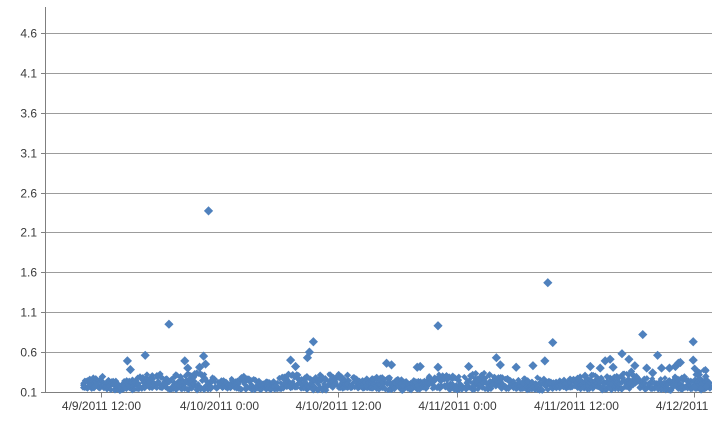 The width and height of the screenshot is (712, 437). What do you see at coordinates (28, 393) in the screenshot?
I see `y-axis-tick-label: 0.1` at bounding box center [28, 393].